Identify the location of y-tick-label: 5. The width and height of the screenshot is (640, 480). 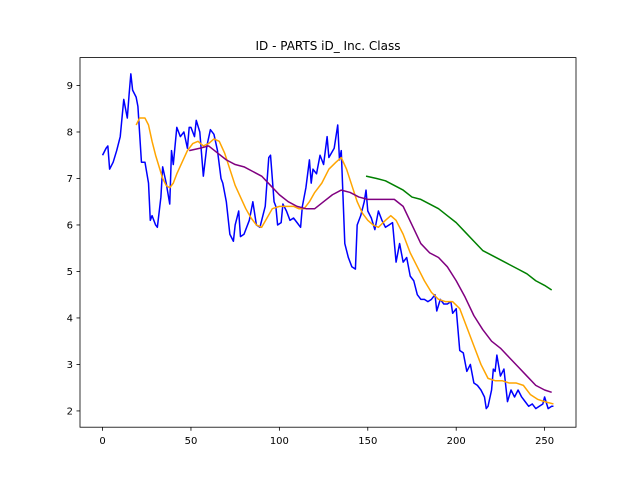
(70, 272).